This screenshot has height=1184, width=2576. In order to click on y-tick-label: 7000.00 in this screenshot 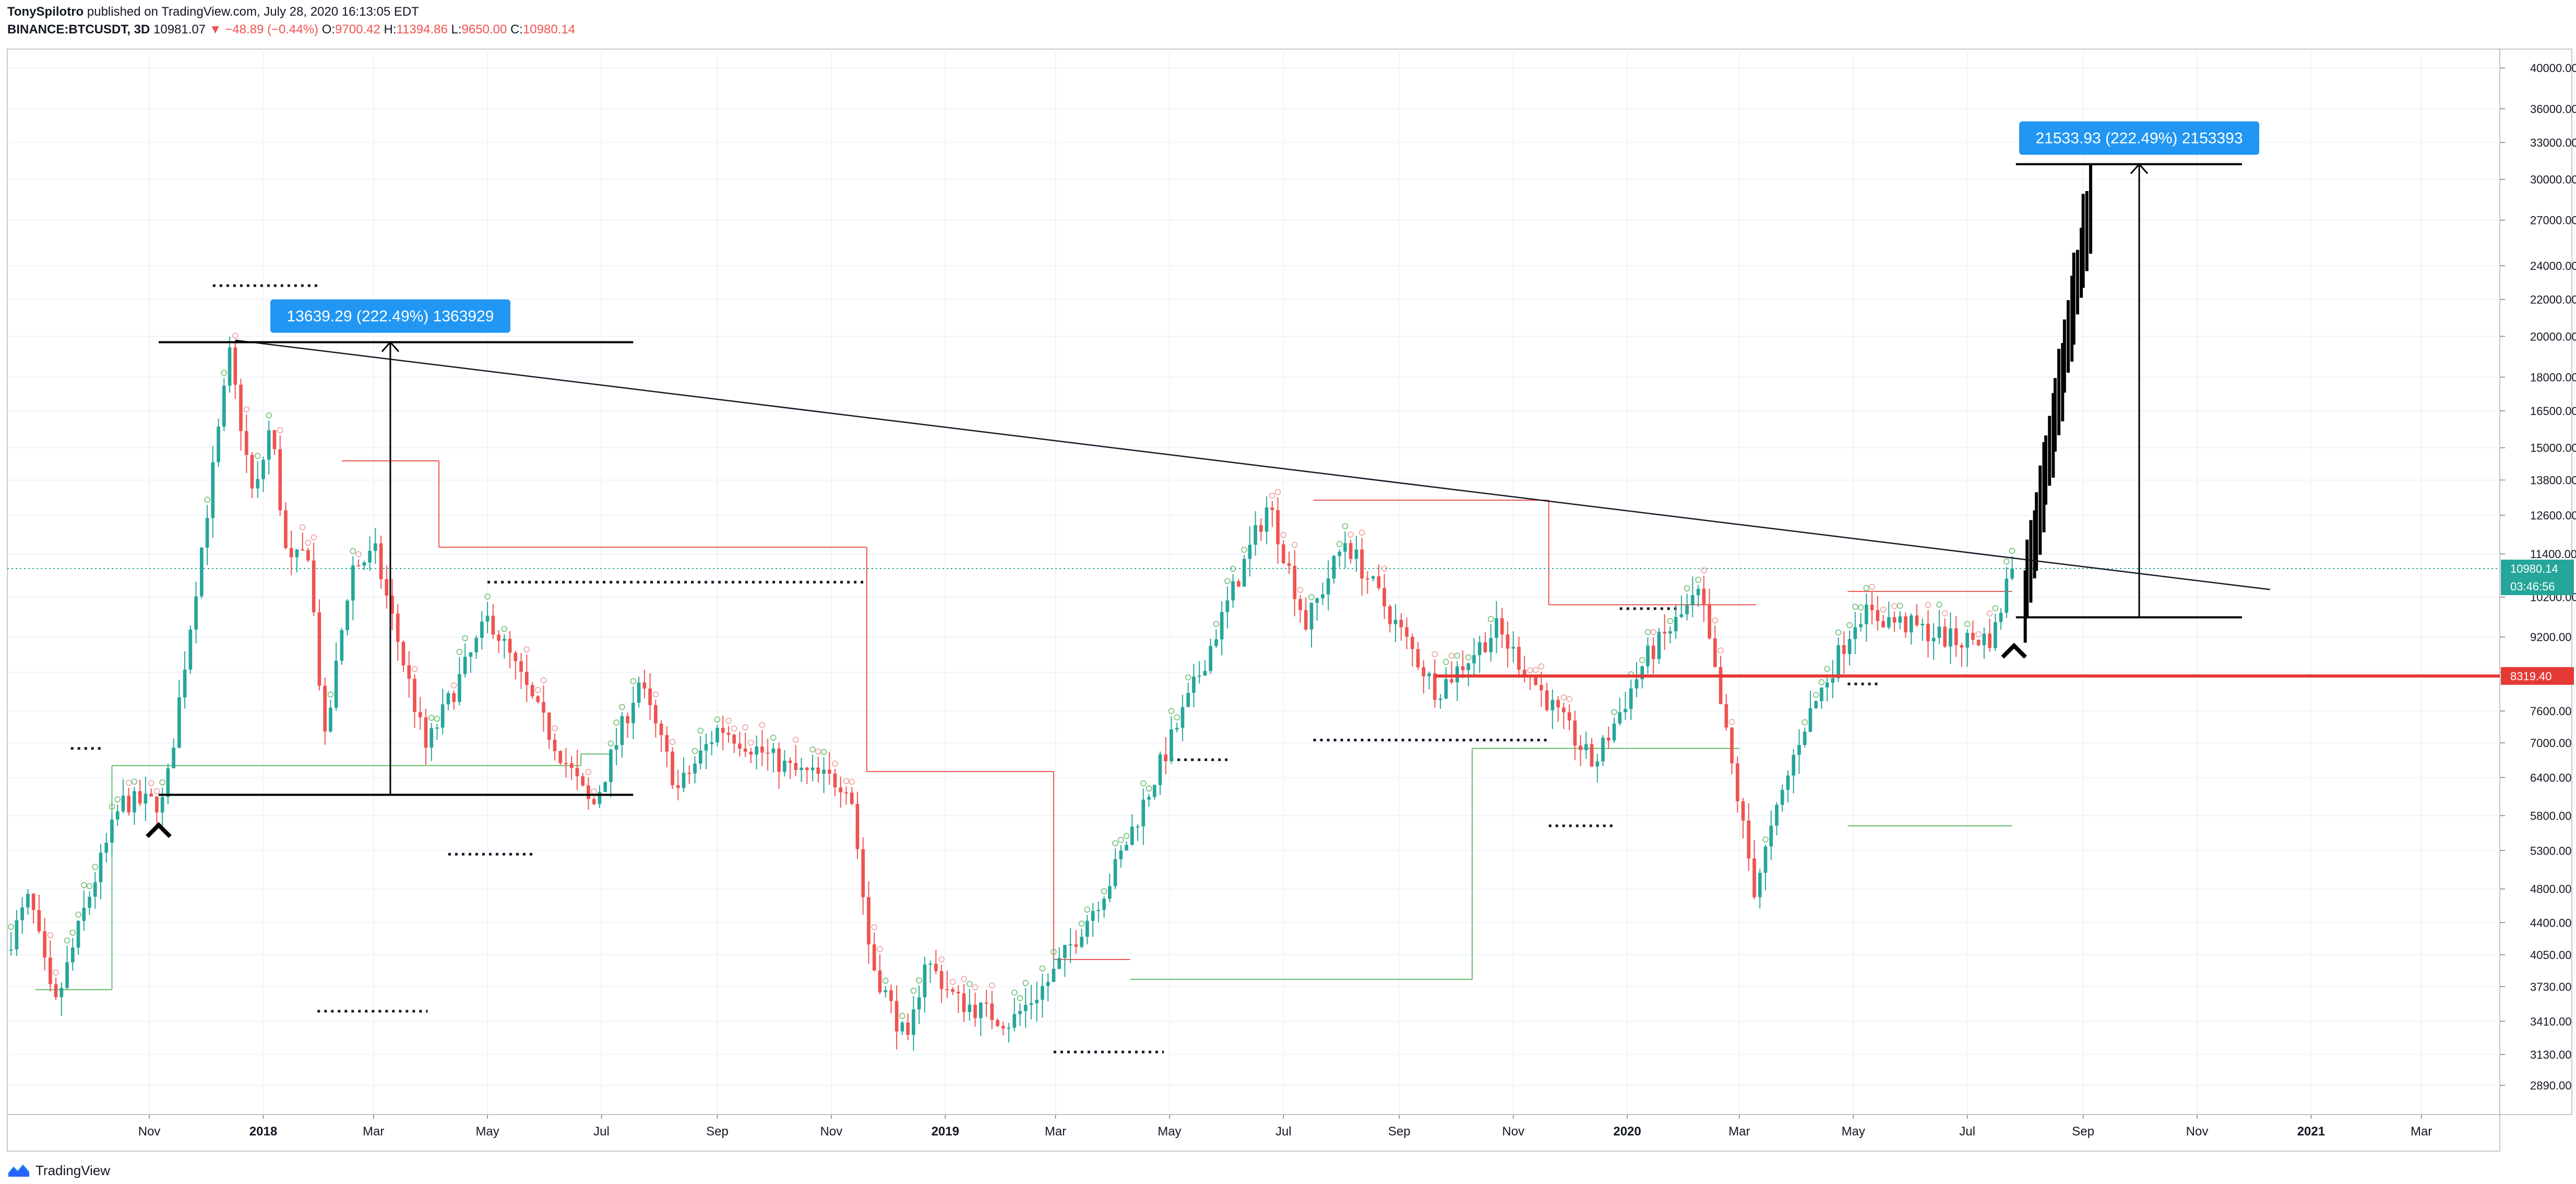, I will do `click(2551, 743)`.